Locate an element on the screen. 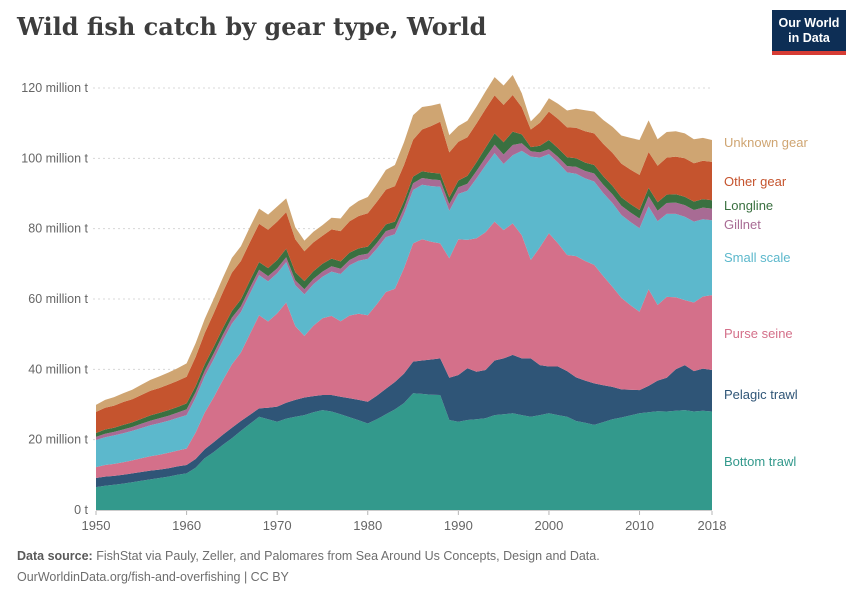 This screenshot has width=850, height=600. data-source-label: Data source: is located at coordinates (55, 556).